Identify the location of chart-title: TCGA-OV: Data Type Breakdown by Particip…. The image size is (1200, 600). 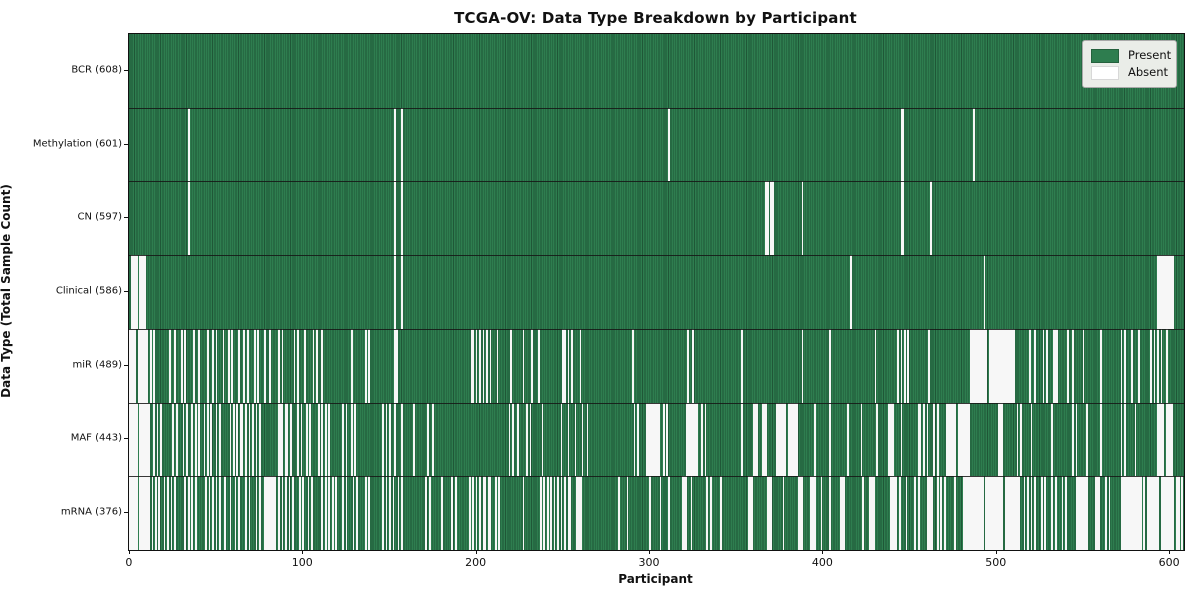
(655, 18).